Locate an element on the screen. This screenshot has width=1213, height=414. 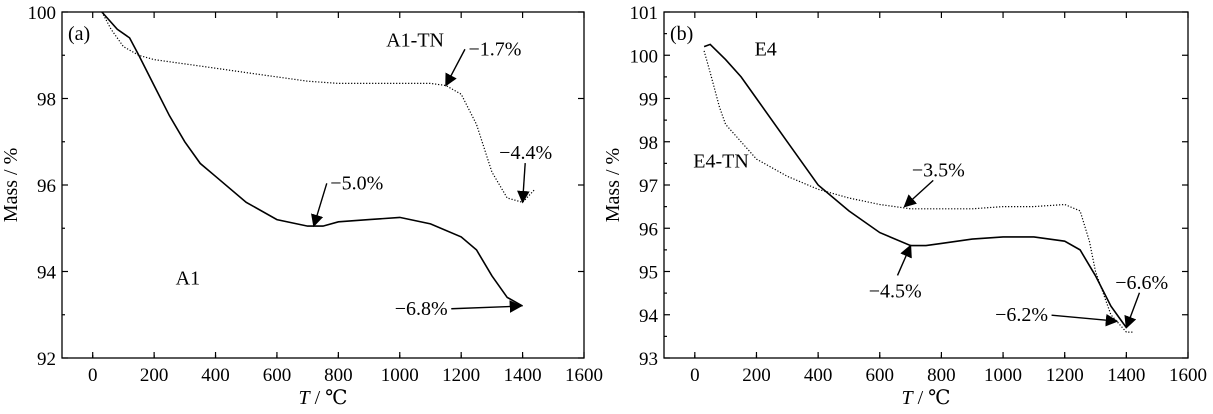
y-tick-label-b: 93 is located at coordinates (648, 359).